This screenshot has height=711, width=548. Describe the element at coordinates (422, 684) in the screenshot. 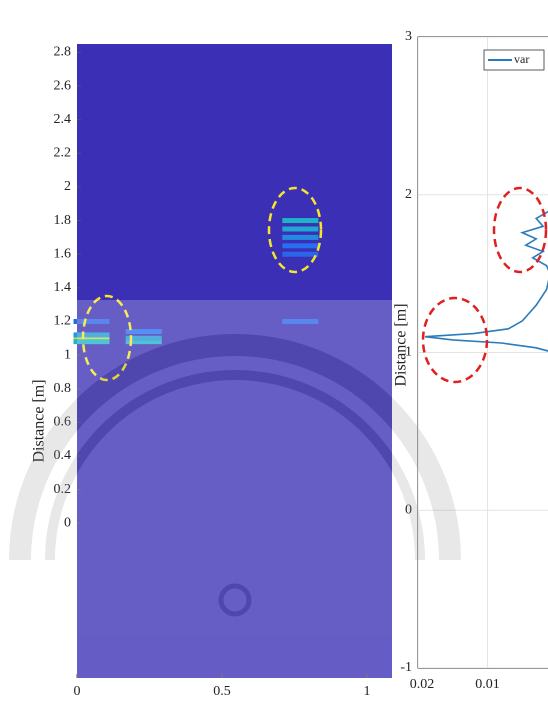

I see `x-tick-label: 0.02` at that location.